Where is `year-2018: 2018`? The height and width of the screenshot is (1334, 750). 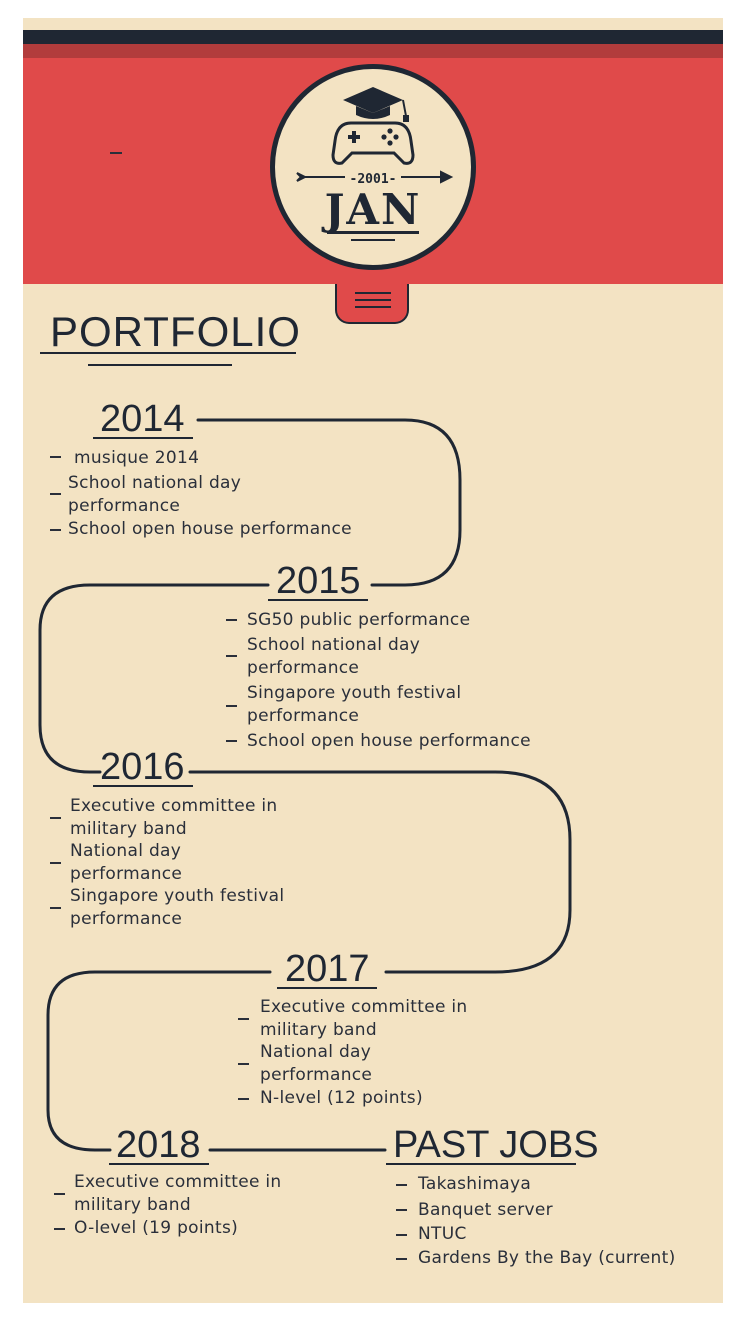
year-2018: 2018 is located at coordinates (158, 1145).